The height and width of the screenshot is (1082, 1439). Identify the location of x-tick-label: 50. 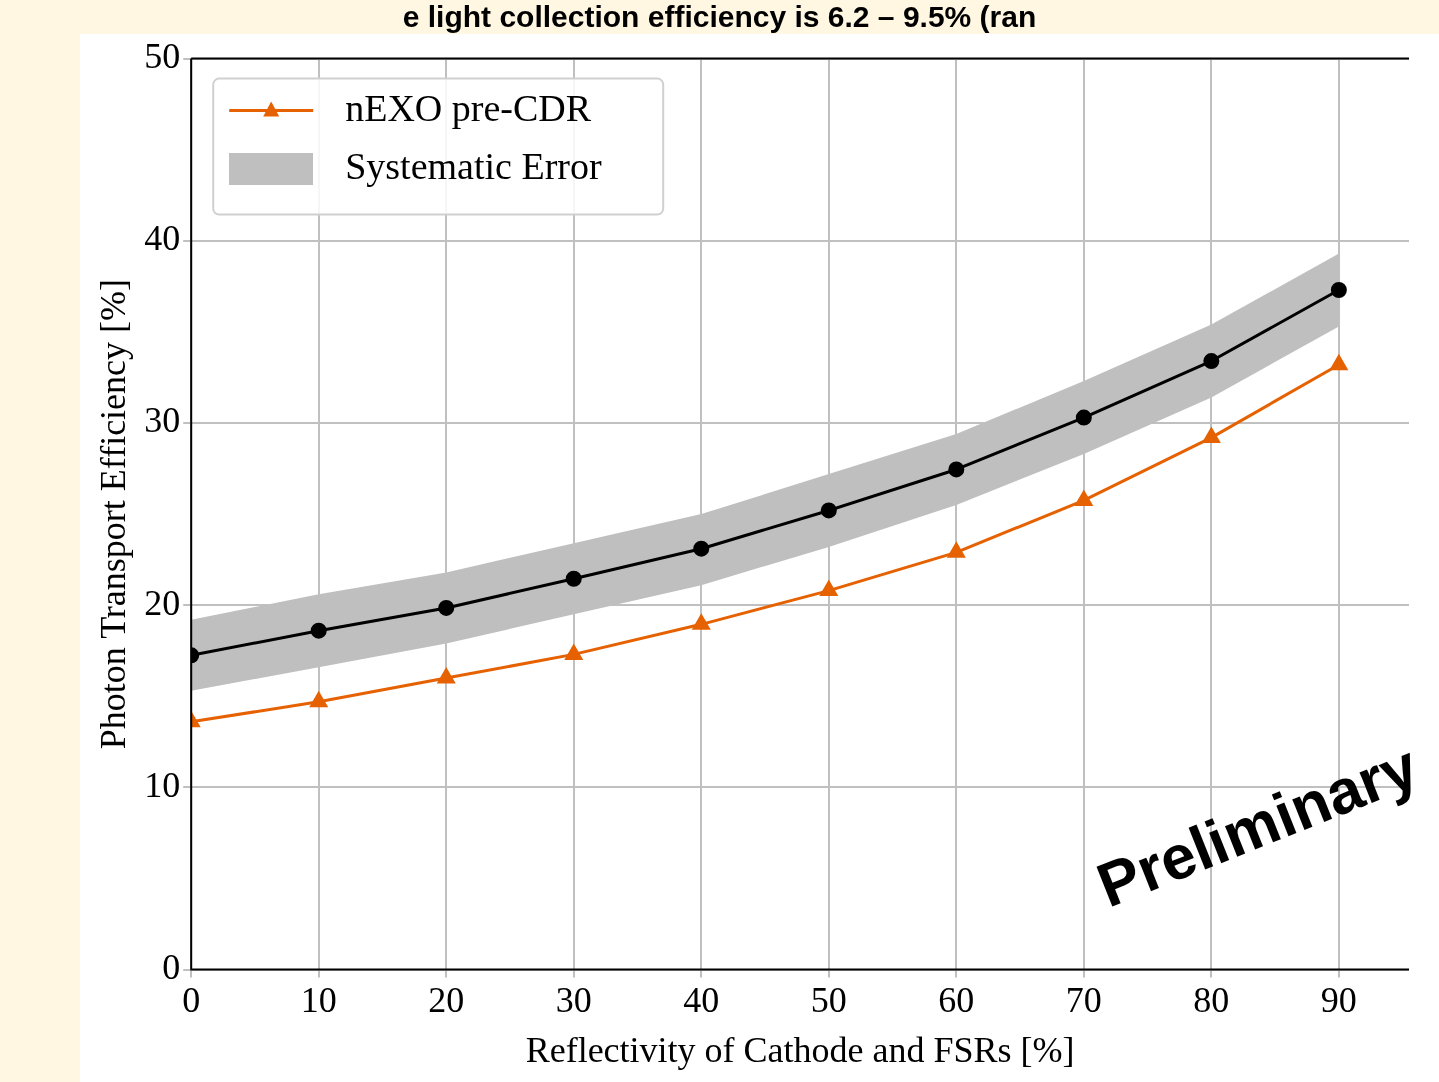
(828, 999).